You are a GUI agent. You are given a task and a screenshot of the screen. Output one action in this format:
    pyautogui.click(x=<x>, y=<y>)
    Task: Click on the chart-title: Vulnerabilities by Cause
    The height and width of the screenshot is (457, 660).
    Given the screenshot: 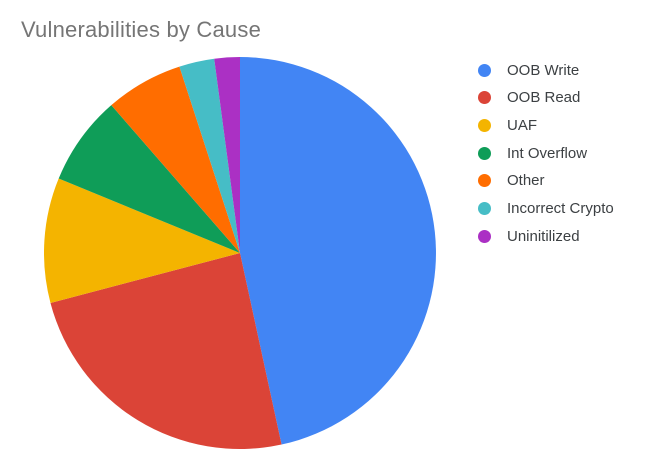 What is the action you would take?
    pyautogui.click(x=141, y=29)
    